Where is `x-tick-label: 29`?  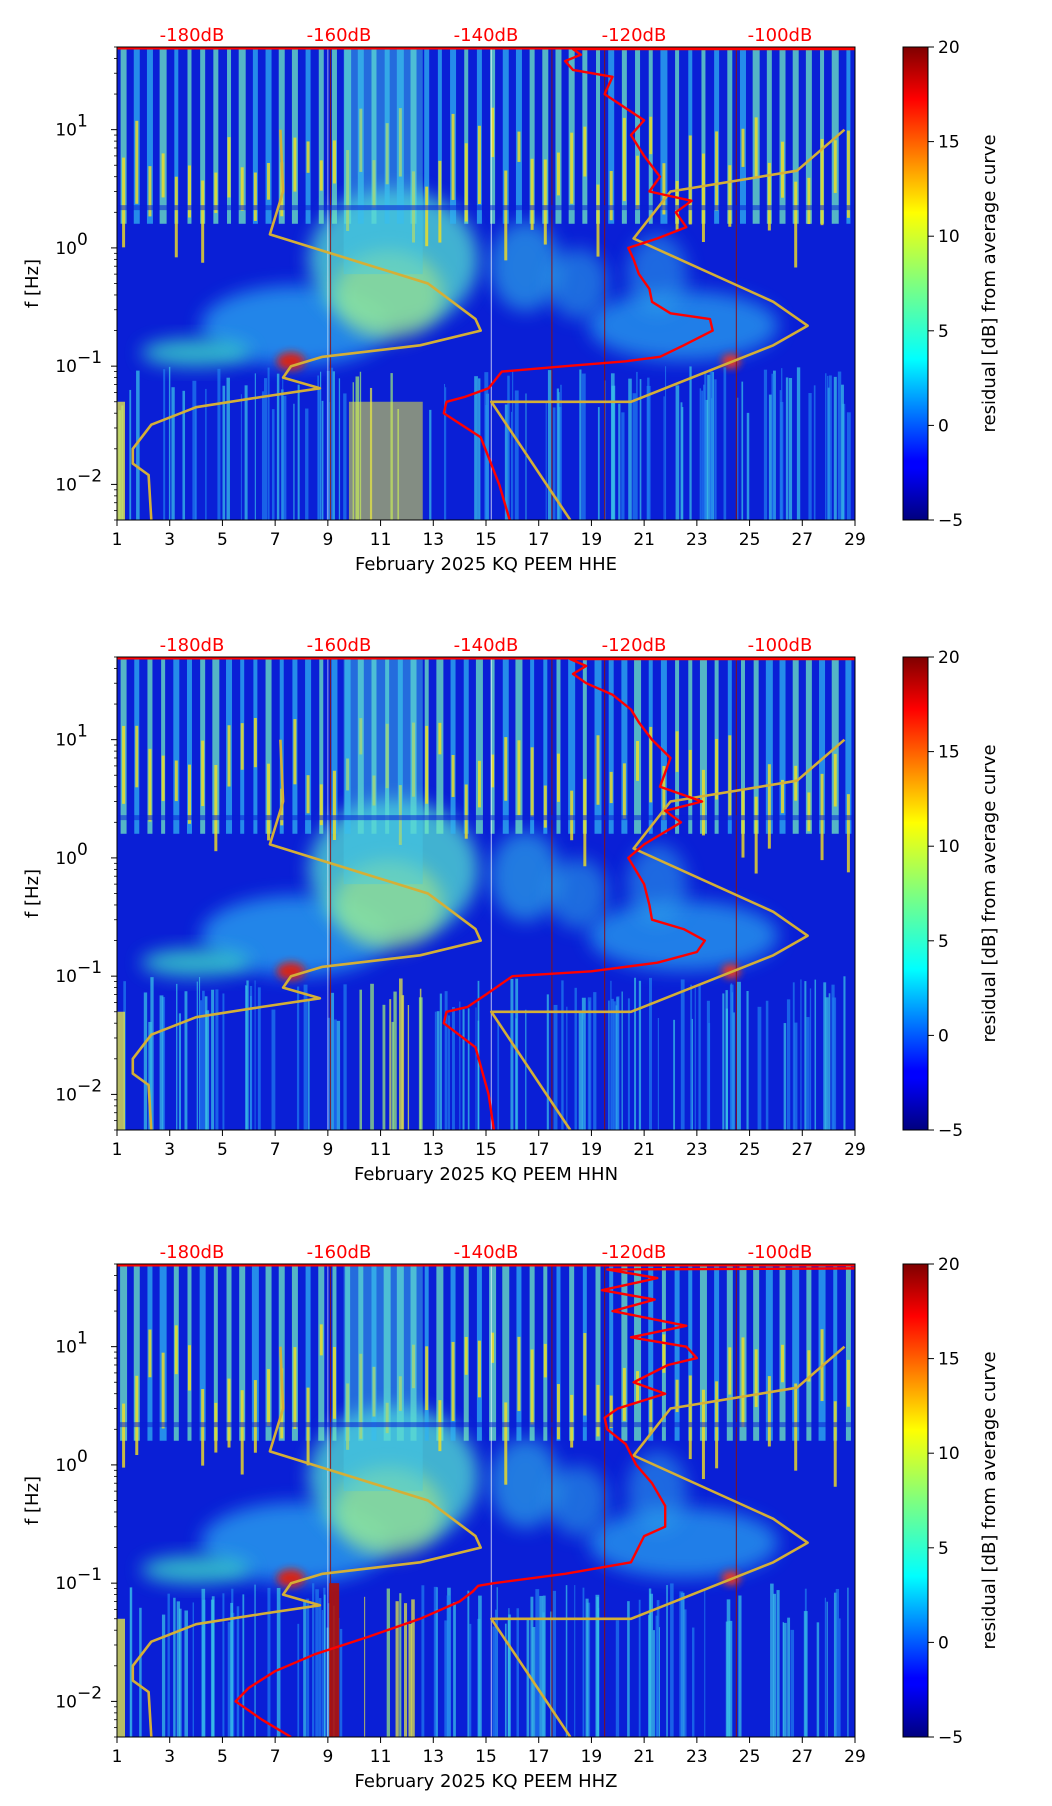
x-tick-label: 29 is located at coordinates (855, 1150).